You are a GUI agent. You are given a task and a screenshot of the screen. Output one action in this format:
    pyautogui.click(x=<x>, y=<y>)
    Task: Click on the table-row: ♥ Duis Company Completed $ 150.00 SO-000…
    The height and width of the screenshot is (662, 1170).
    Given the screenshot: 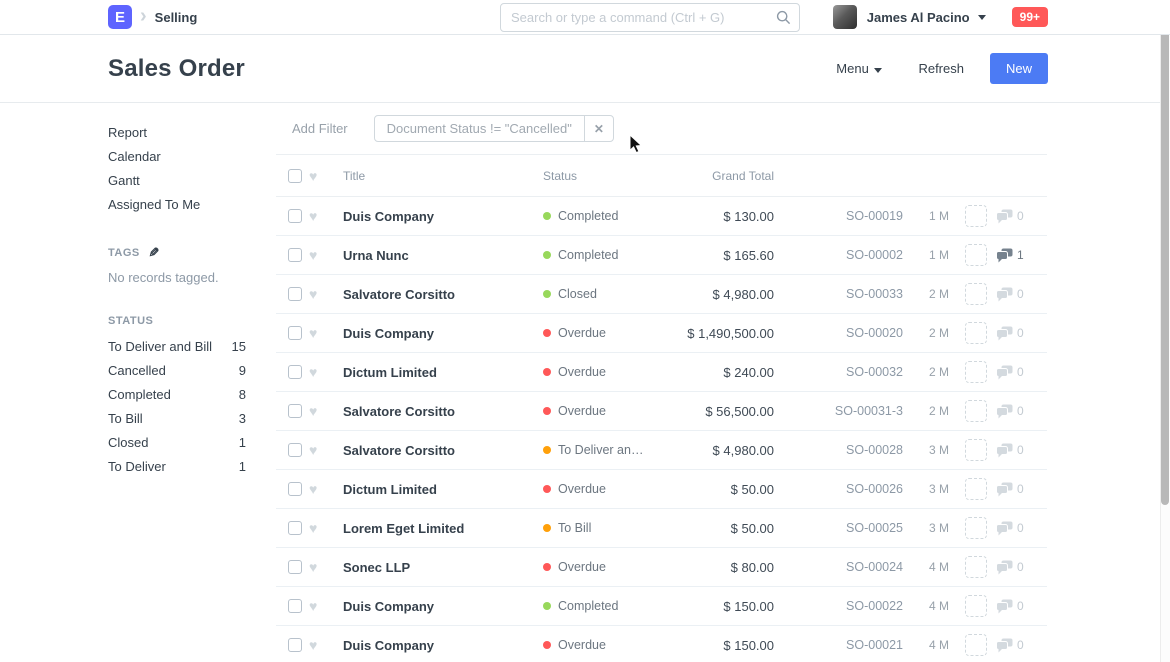 What is the action you would take?
    pyautogui.click(x=661, y=606)
    